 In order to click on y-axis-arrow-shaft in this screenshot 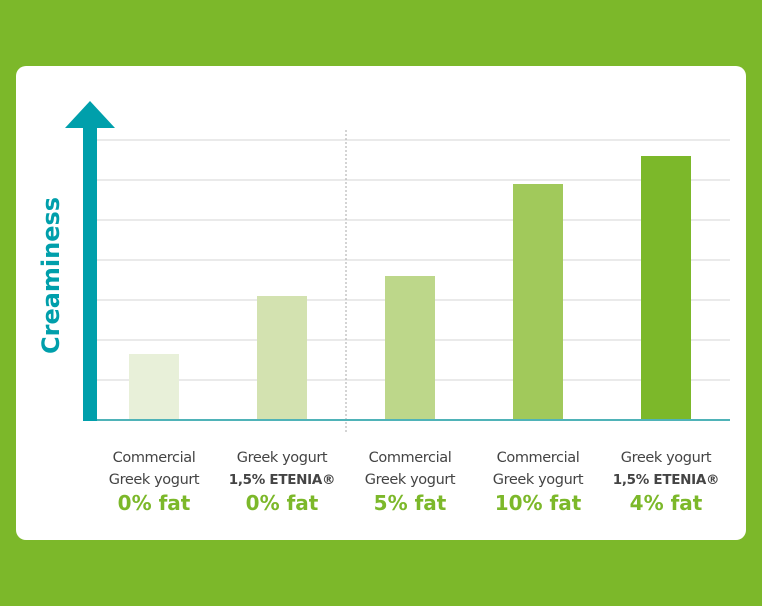, I will do `click(90, 273)`.